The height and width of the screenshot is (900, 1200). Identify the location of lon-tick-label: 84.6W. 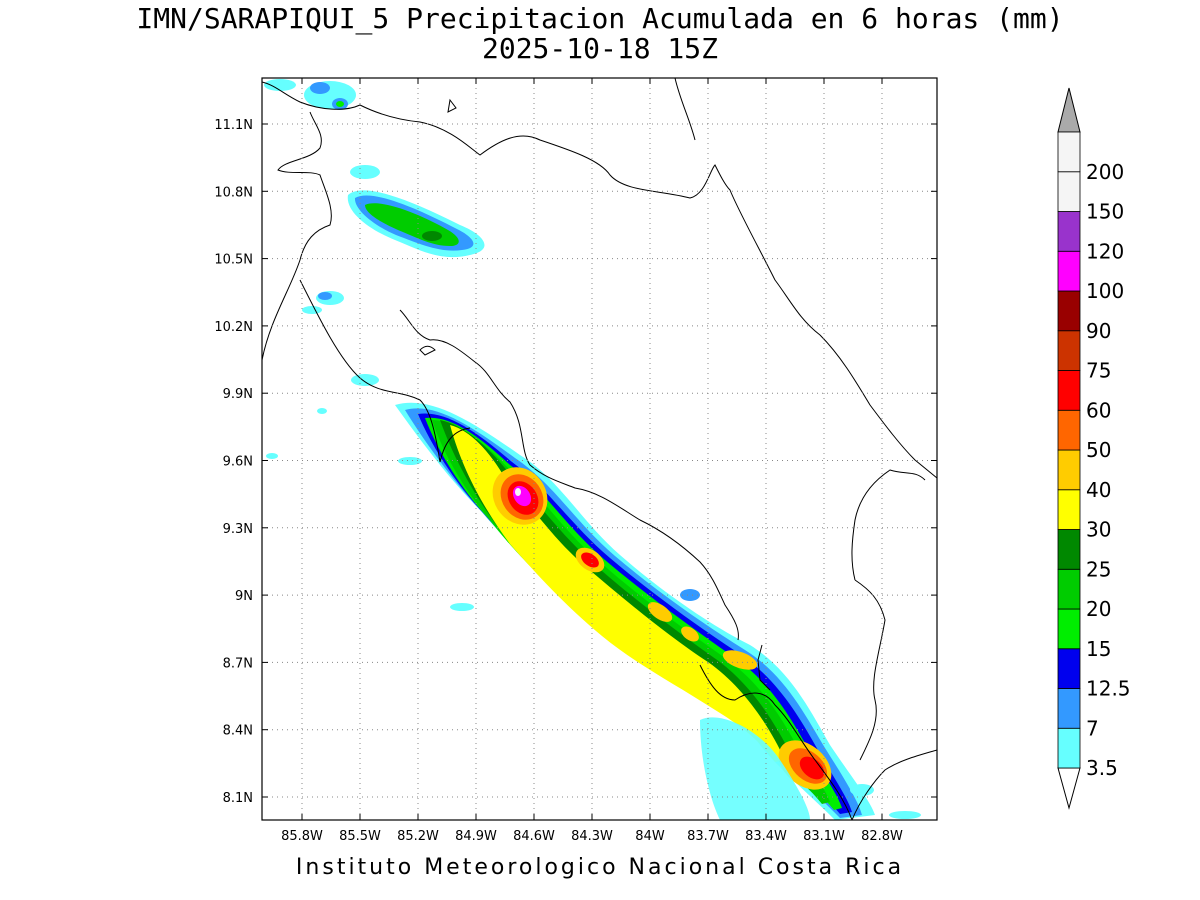
(534, 836).